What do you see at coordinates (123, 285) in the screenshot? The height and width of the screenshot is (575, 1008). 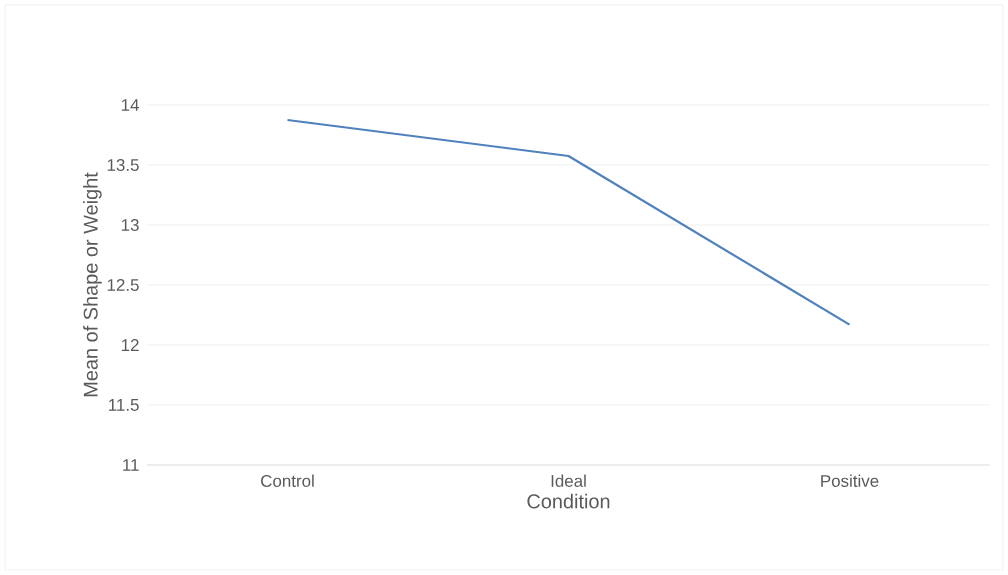 I see `y-tick-label: 12.5` at bounding box center [123, 285].